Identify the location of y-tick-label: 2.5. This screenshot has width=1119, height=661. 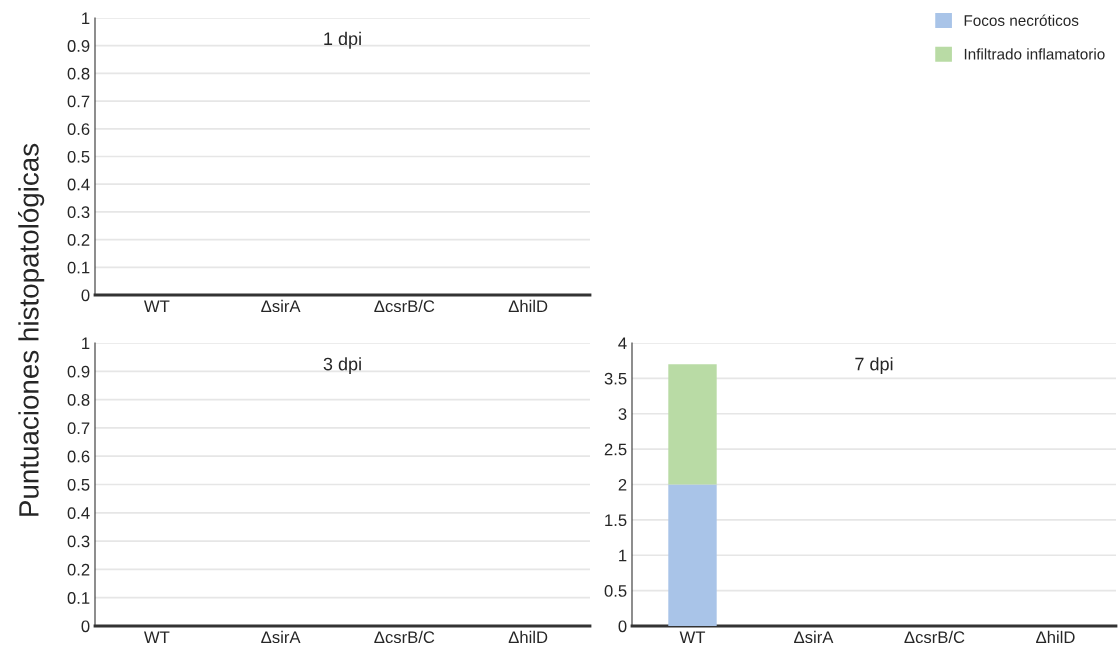
(615, 449).